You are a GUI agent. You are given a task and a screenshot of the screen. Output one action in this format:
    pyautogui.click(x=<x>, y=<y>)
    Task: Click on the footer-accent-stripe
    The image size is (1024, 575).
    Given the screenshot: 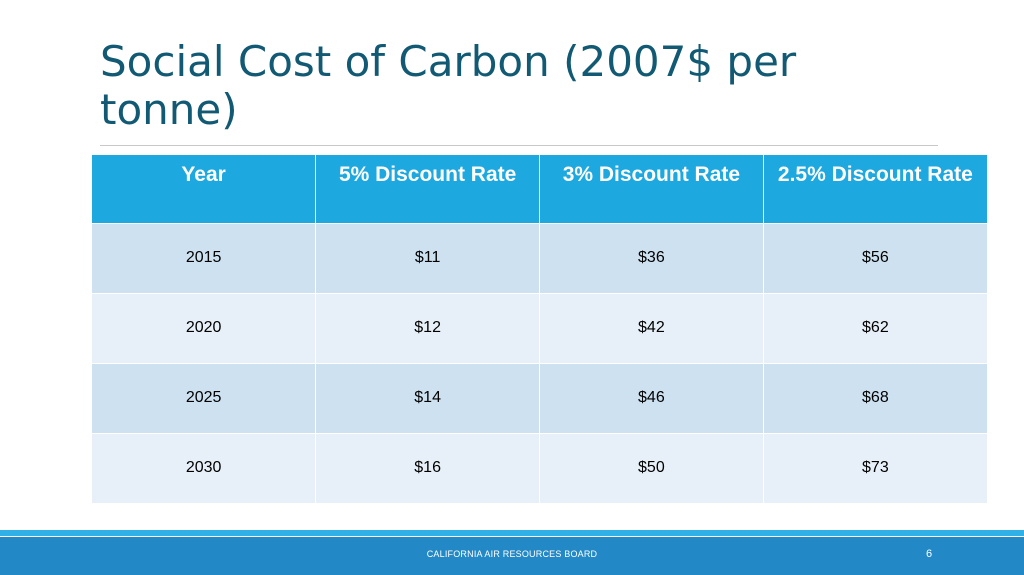 What is the action you would take?
    pyautogui.click(x=512, y=533)
    